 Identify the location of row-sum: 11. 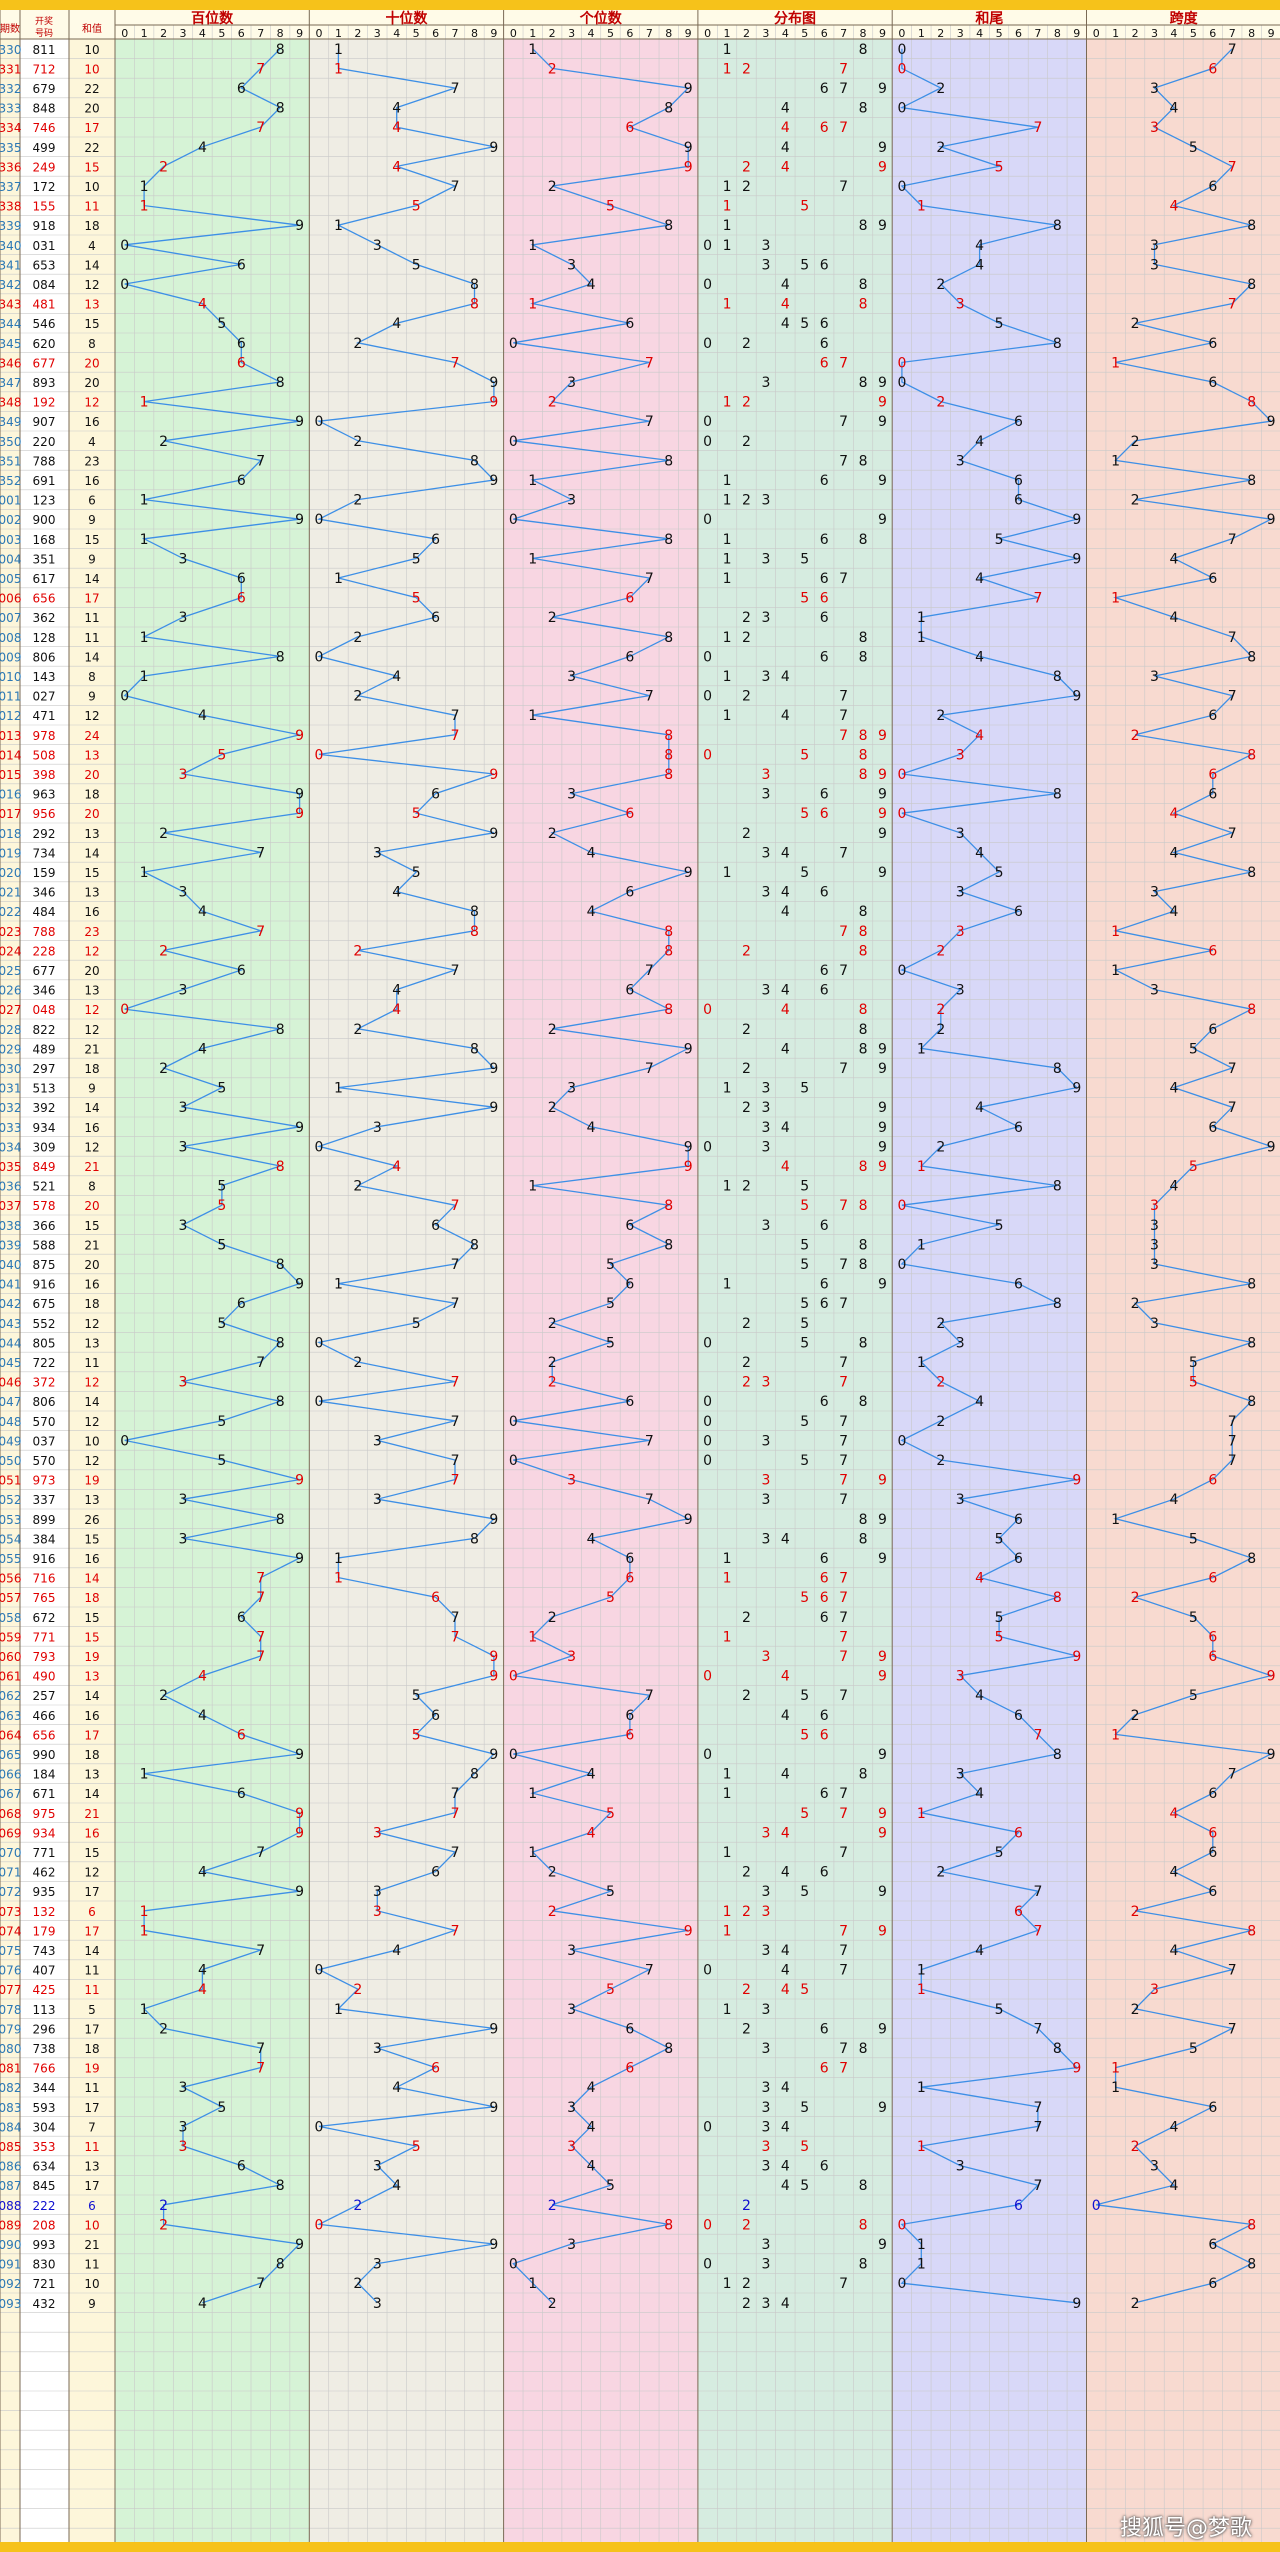
(91, 1363).